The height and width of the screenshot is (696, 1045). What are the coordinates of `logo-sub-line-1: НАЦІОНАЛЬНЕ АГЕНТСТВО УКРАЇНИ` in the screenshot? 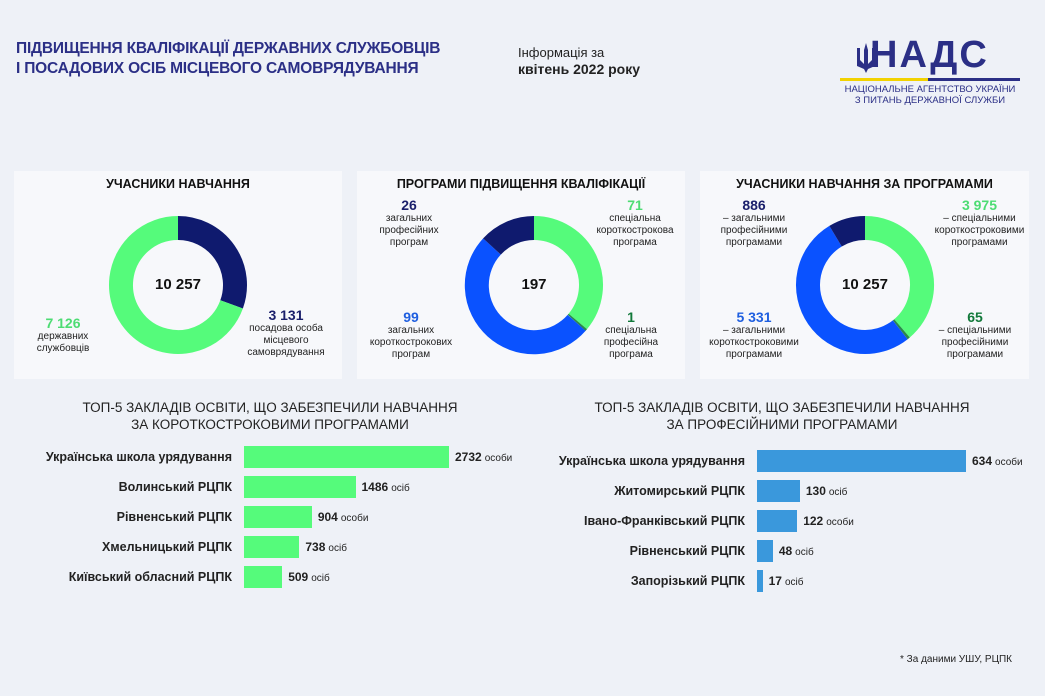 It's located at (930, 89).